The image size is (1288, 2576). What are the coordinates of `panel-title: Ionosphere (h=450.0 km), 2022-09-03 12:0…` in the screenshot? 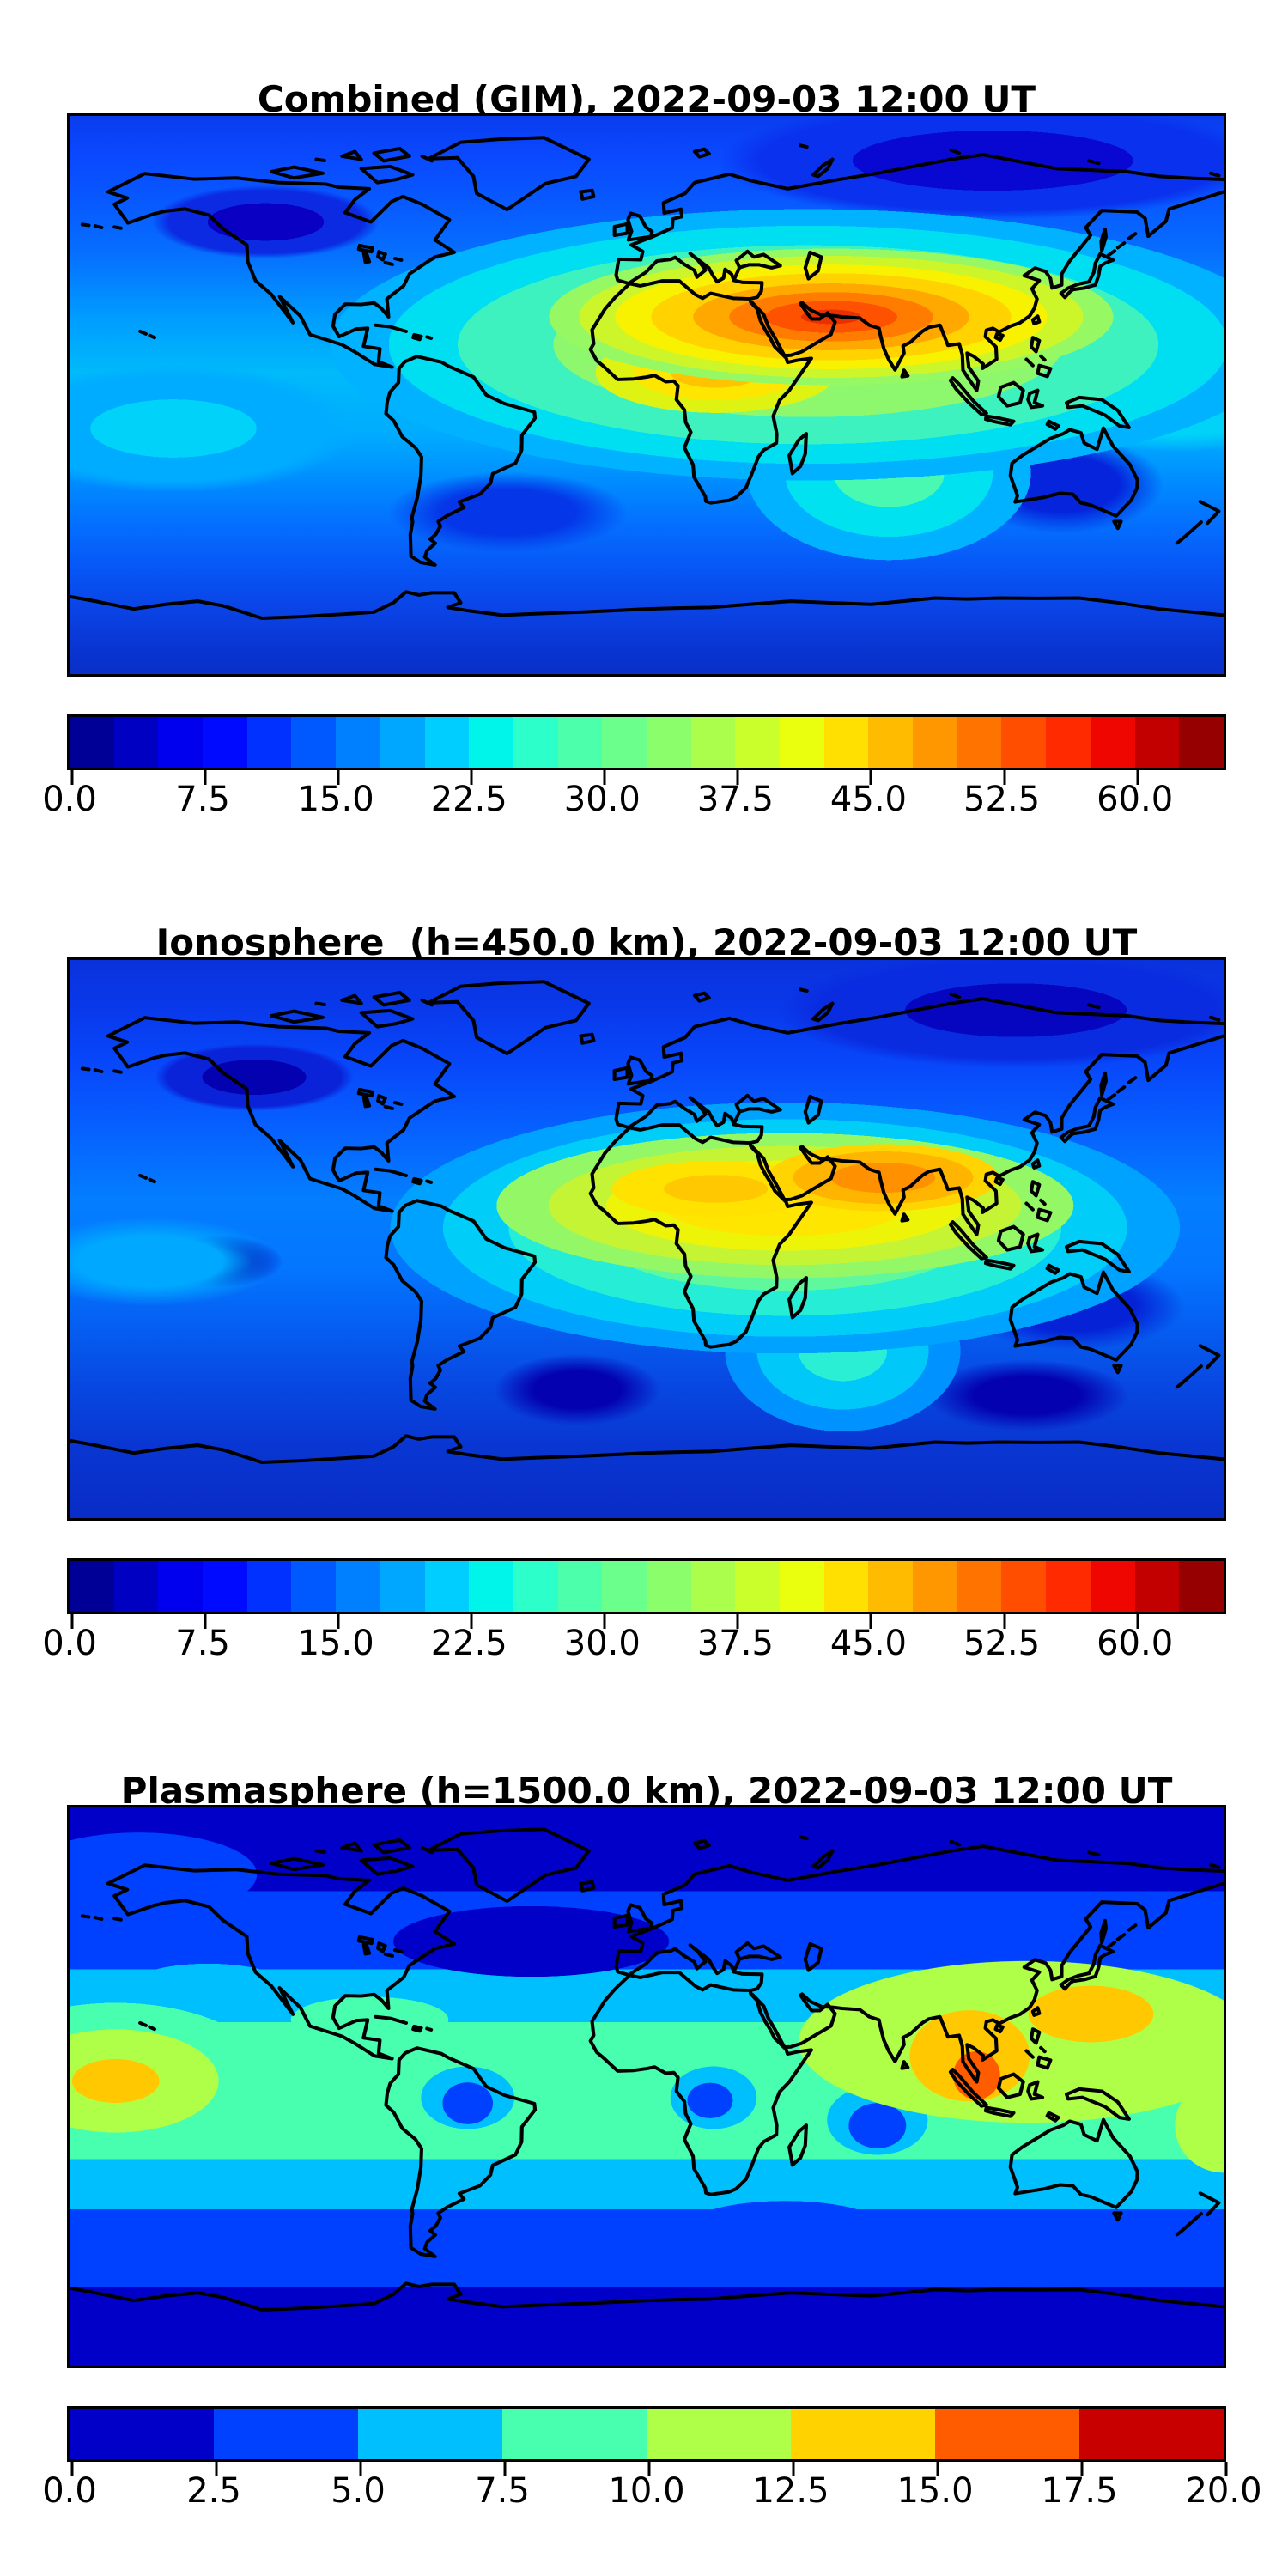 It's located at (647, 941).